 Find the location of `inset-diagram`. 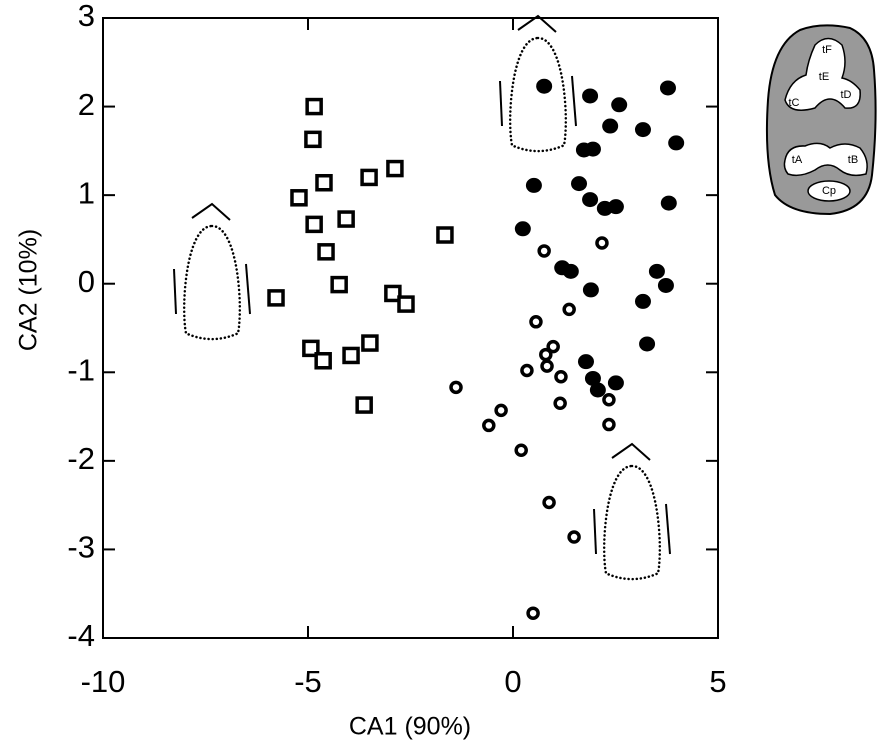

inset-diagram is located at coordinates (821, 120).